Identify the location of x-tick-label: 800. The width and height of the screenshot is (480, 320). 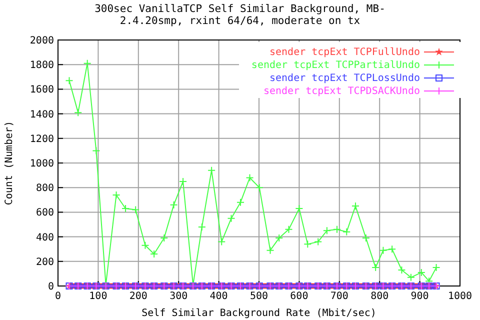
(379, 296).